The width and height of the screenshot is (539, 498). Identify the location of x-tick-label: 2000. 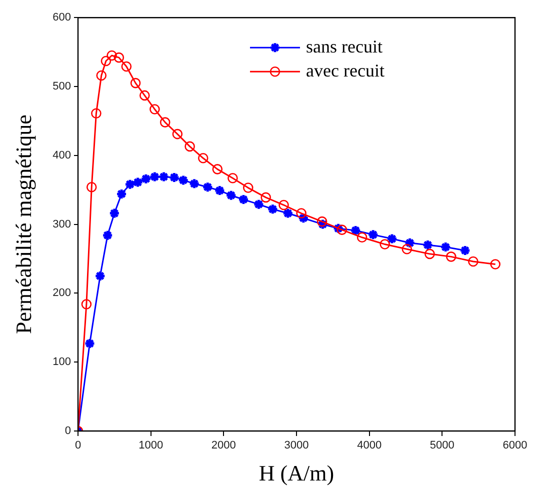
(223, 446).